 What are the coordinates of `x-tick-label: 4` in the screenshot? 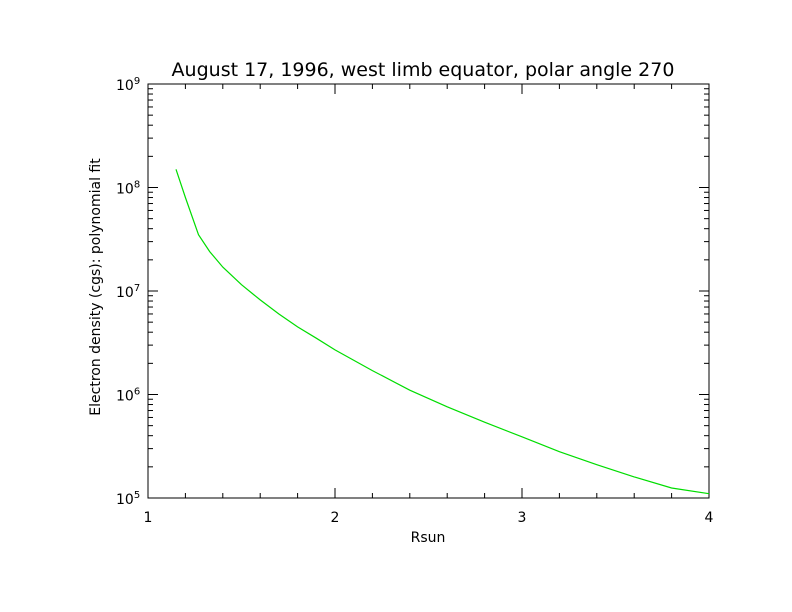 It's located at (709, 518).